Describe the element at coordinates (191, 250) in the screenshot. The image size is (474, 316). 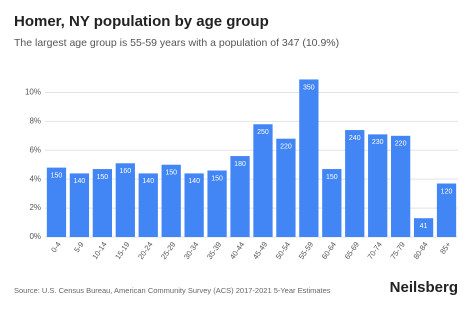
I see `x-tick-label: 30-34` at that location.